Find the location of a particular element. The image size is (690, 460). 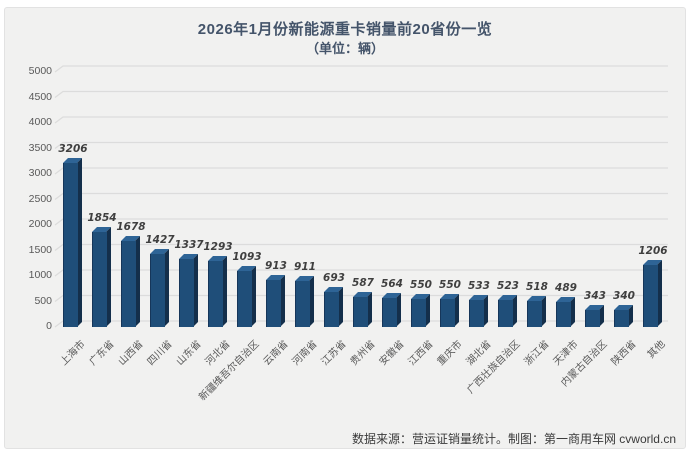

y-axis-tick-label: 4500 is located at coordinates (40, 96).